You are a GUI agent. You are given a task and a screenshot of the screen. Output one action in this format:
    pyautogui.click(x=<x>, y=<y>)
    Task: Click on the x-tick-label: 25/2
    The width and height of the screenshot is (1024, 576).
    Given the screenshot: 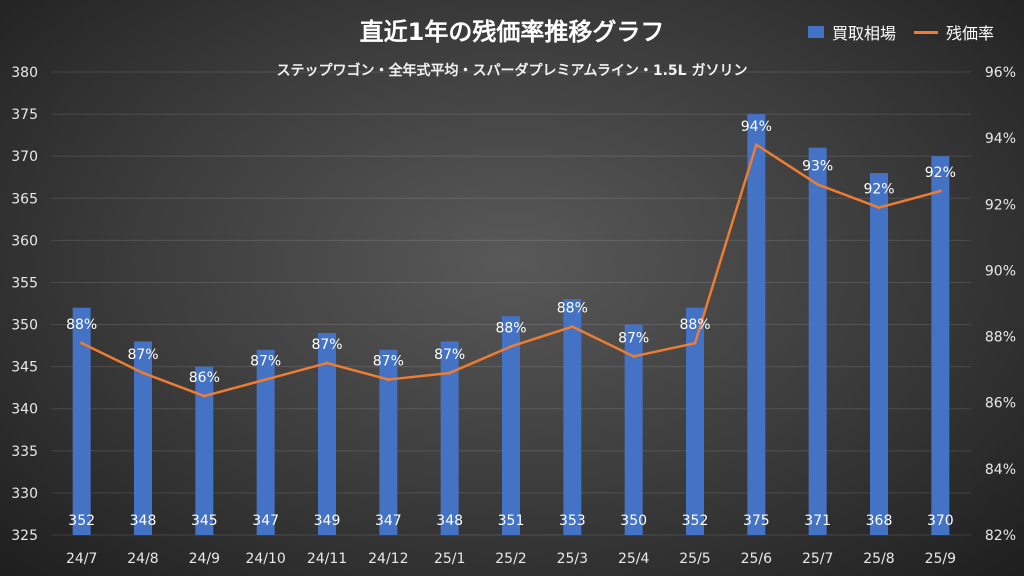 What is the action you would take?
    pyautogui.click(x=510, y=559)
    